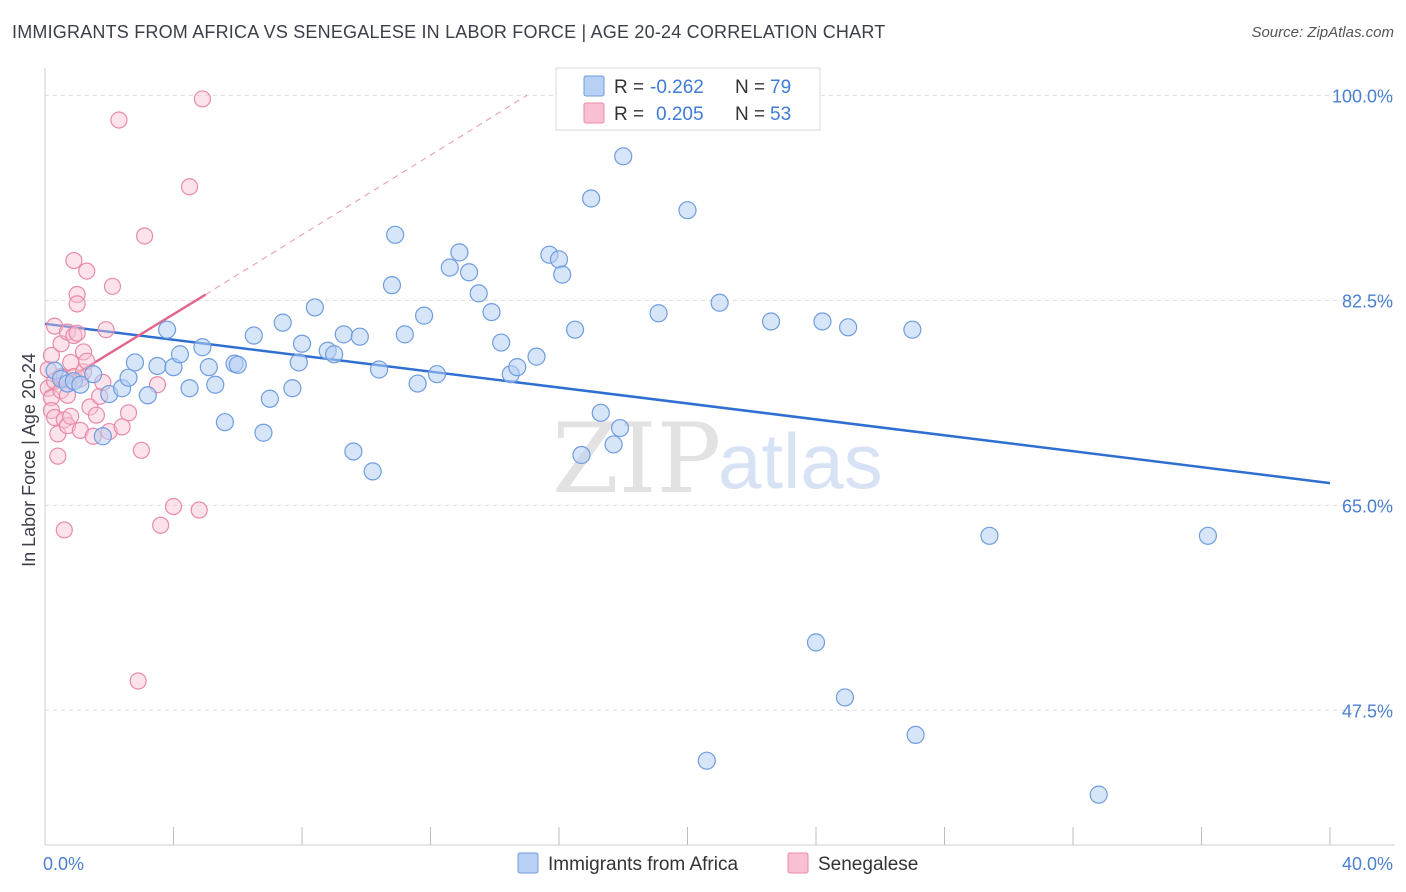 Image resolution: width=1406 pixels, height=892 pixels. I want to click on y-tick-label: 65.0%, so click(1367, 506).